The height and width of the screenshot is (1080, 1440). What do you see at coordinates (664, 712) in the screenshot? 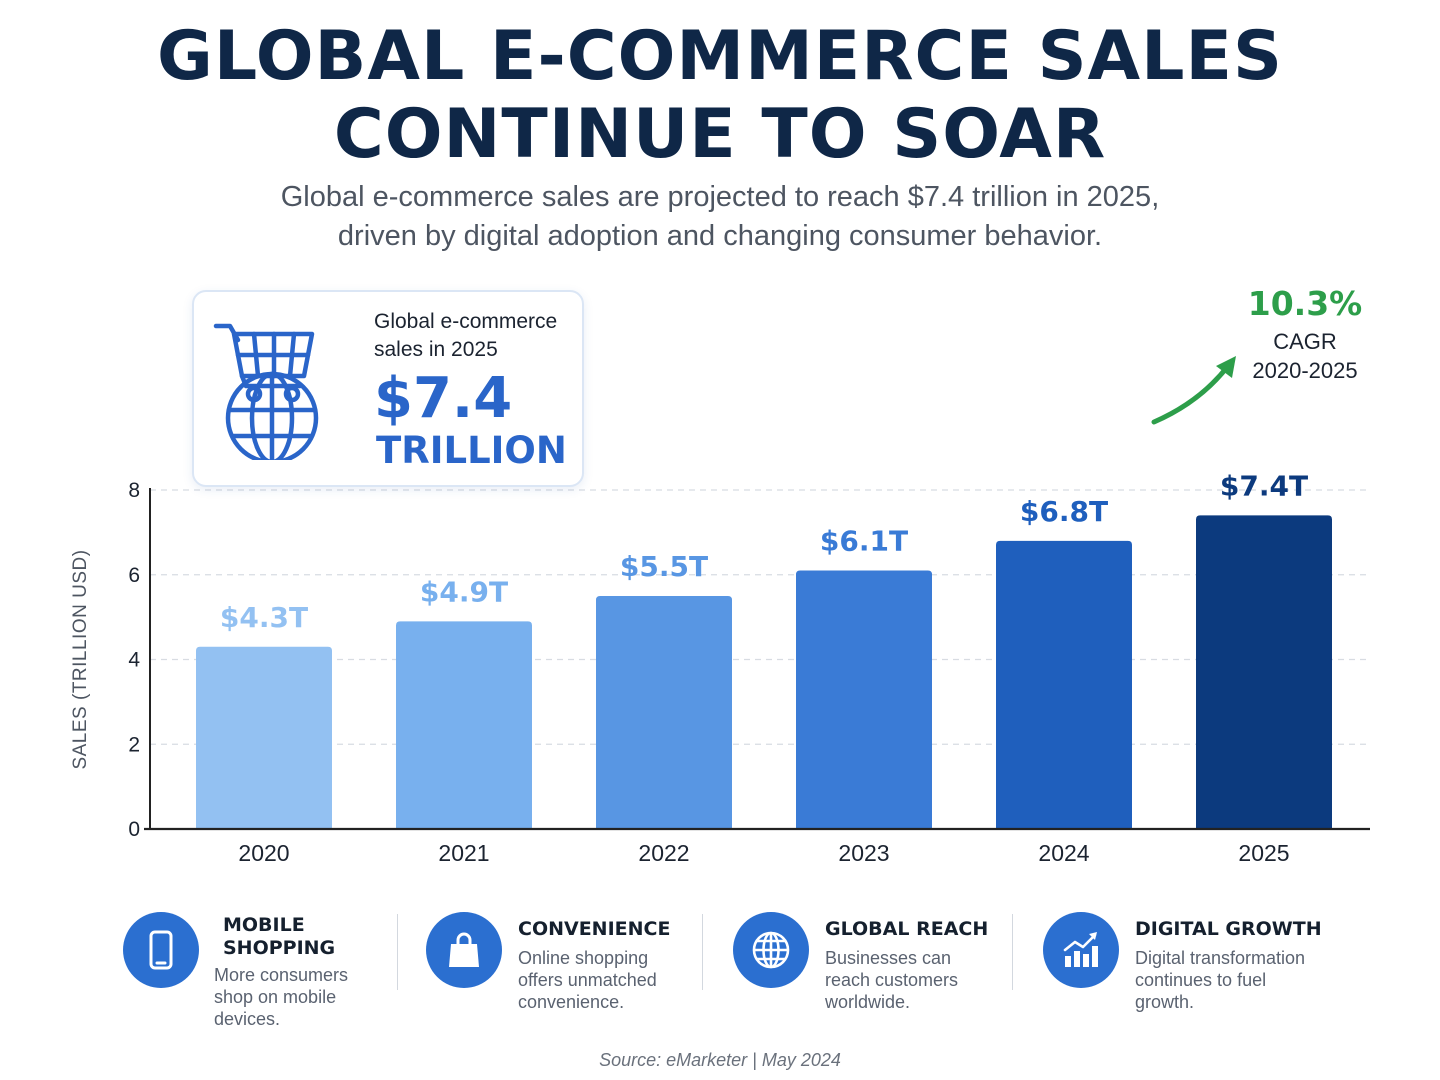
I see `bar-2022` at bounding box center [664, 712].